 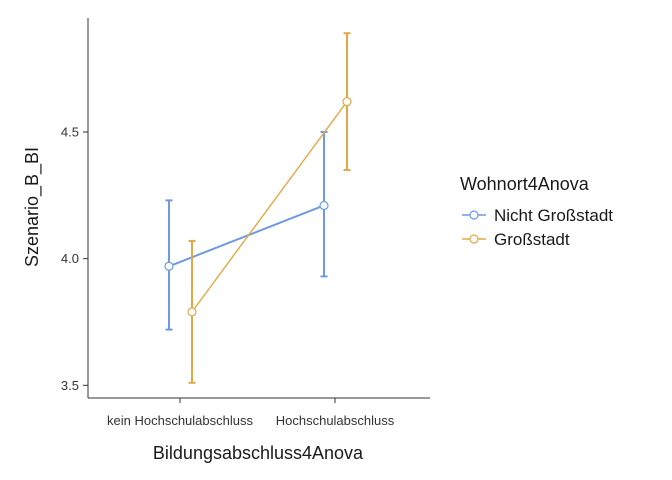 I want to click on x-tick-label: Hochschulabschluss, so click(x=335, y=420).